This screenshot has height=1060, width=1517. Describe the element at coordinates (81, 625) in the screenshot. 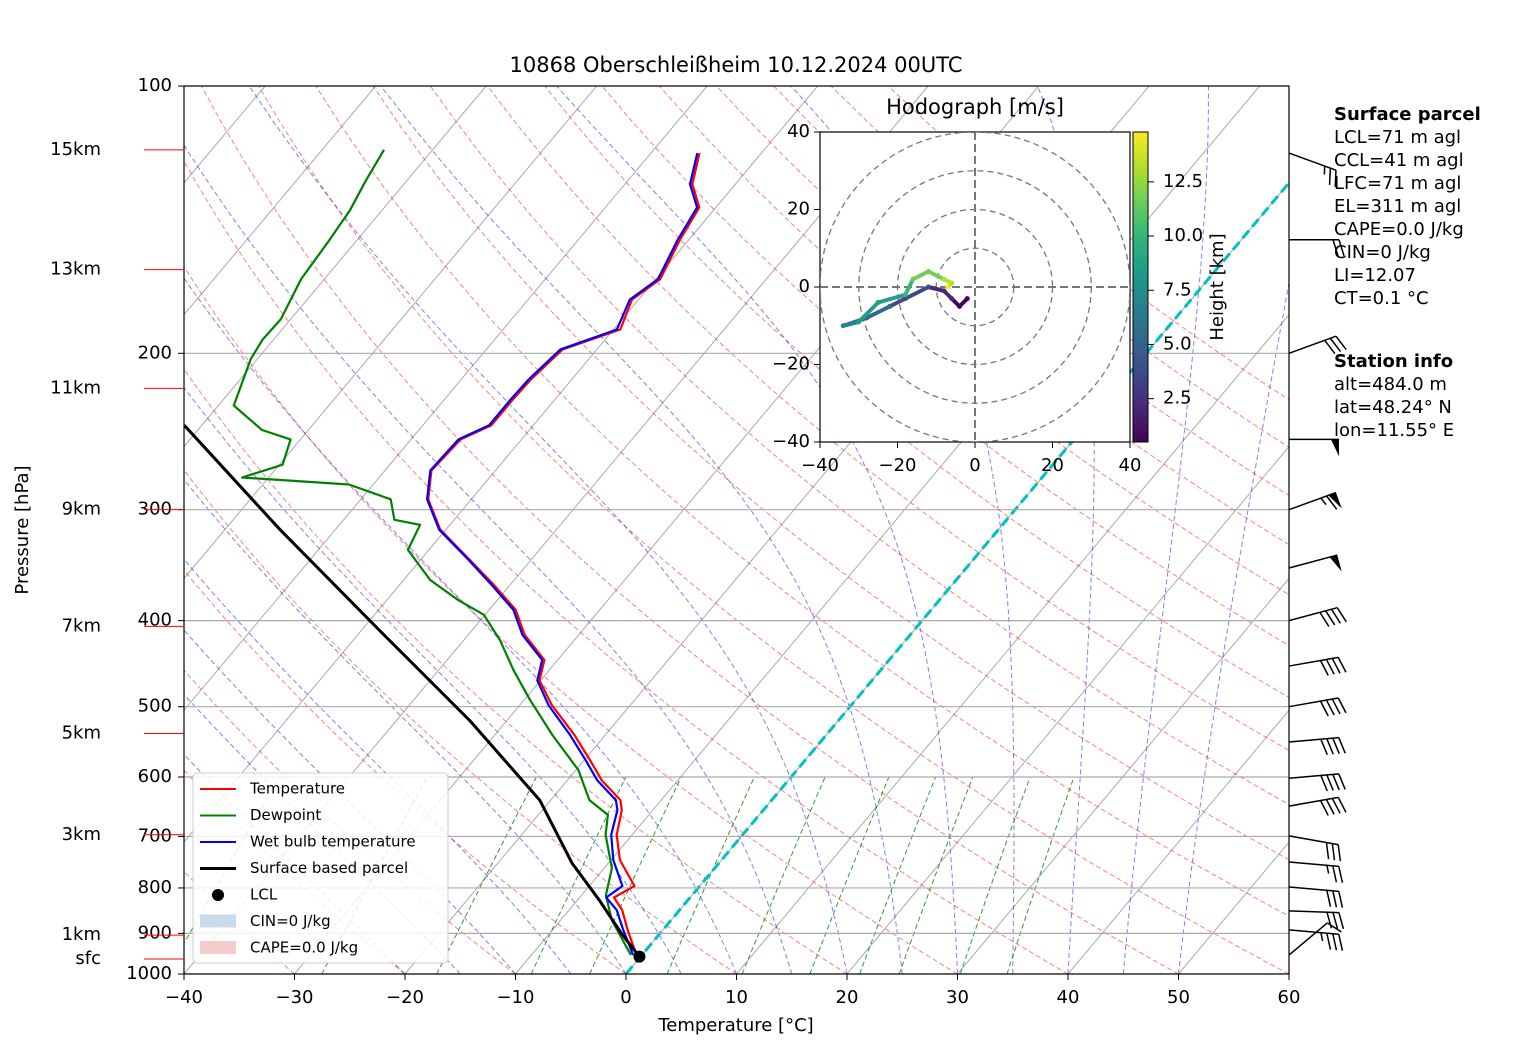

I see `height-label: 7km` at that location.